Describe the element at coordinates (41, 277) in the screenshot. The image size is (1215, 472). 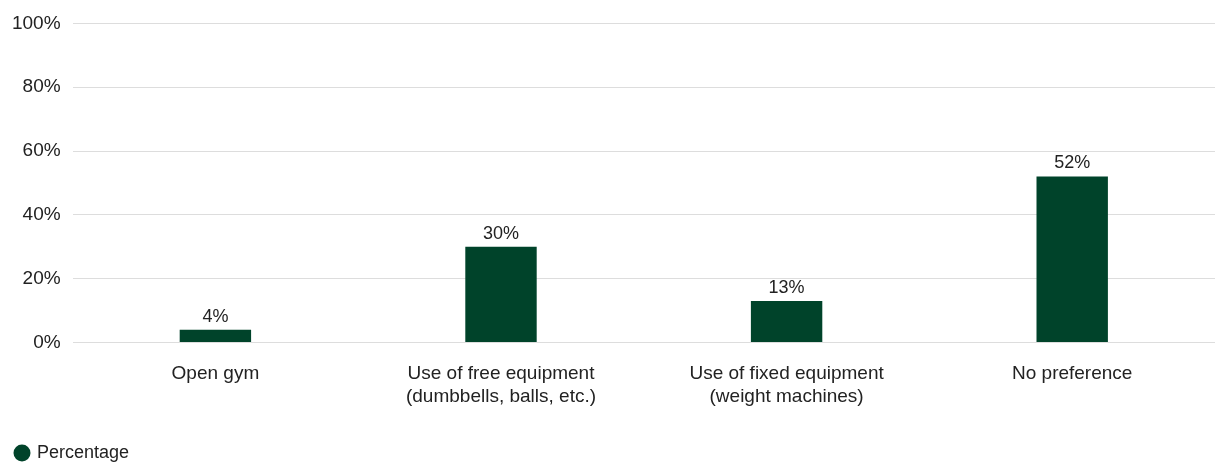
I see `y-tick-label: 20%` at that location.